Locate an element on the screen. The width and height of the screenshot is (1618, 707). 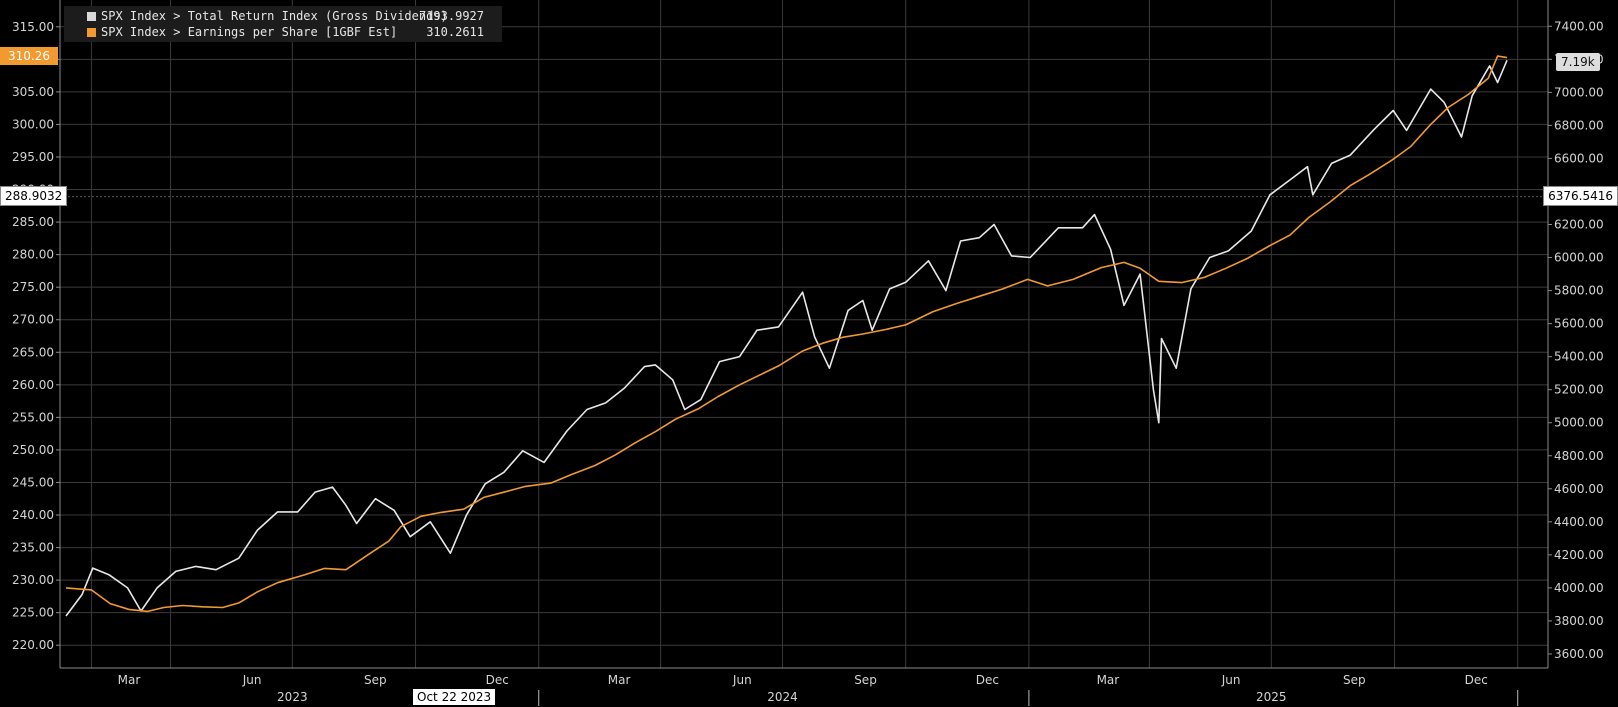
y-left-tick-label: 260.00 is located at coordinates (33, 385).